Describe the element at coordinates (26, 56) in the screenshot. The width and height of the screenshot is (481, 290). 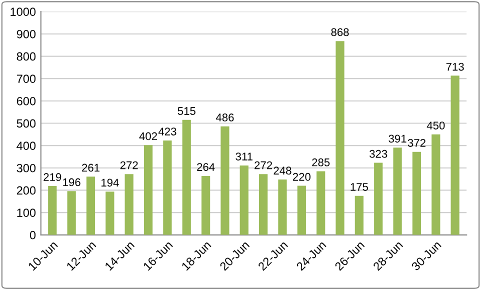
I see `y-tick-label: 800` at that location.